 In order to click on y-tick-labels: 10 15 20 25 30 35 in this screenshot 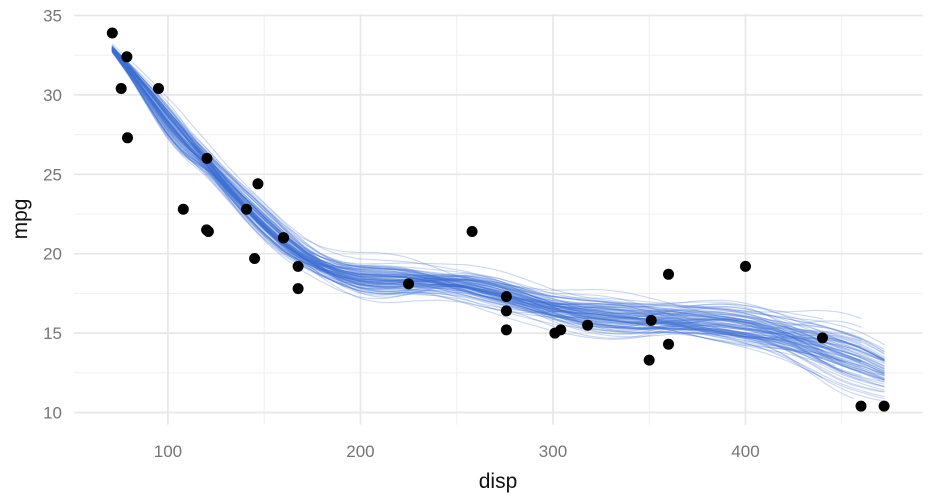, I will do `click(52, 214)`.